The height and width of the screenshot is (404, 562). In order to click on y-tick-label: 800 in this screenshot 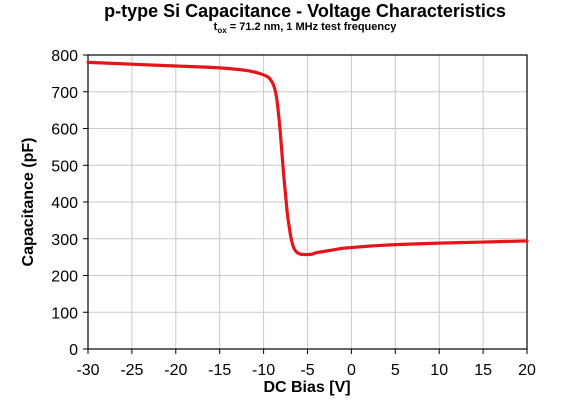, I will do `click(64, 56)`.